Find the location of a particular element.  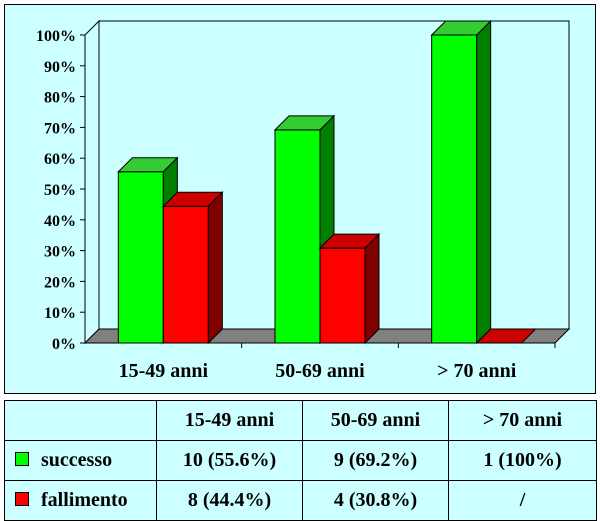

row-label-text: successo is located at coordinates (77, 460).